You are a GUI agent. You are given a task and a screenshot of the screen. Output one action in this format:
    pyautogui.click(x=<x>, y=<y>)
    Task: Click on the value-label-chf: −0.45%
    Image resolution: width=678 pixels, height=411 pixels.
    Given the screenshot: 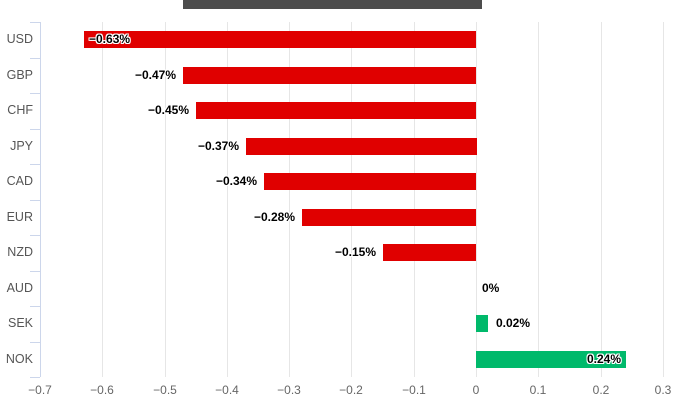 What is the action you would take?
    pyautogui.click(x=168, y=110)
    